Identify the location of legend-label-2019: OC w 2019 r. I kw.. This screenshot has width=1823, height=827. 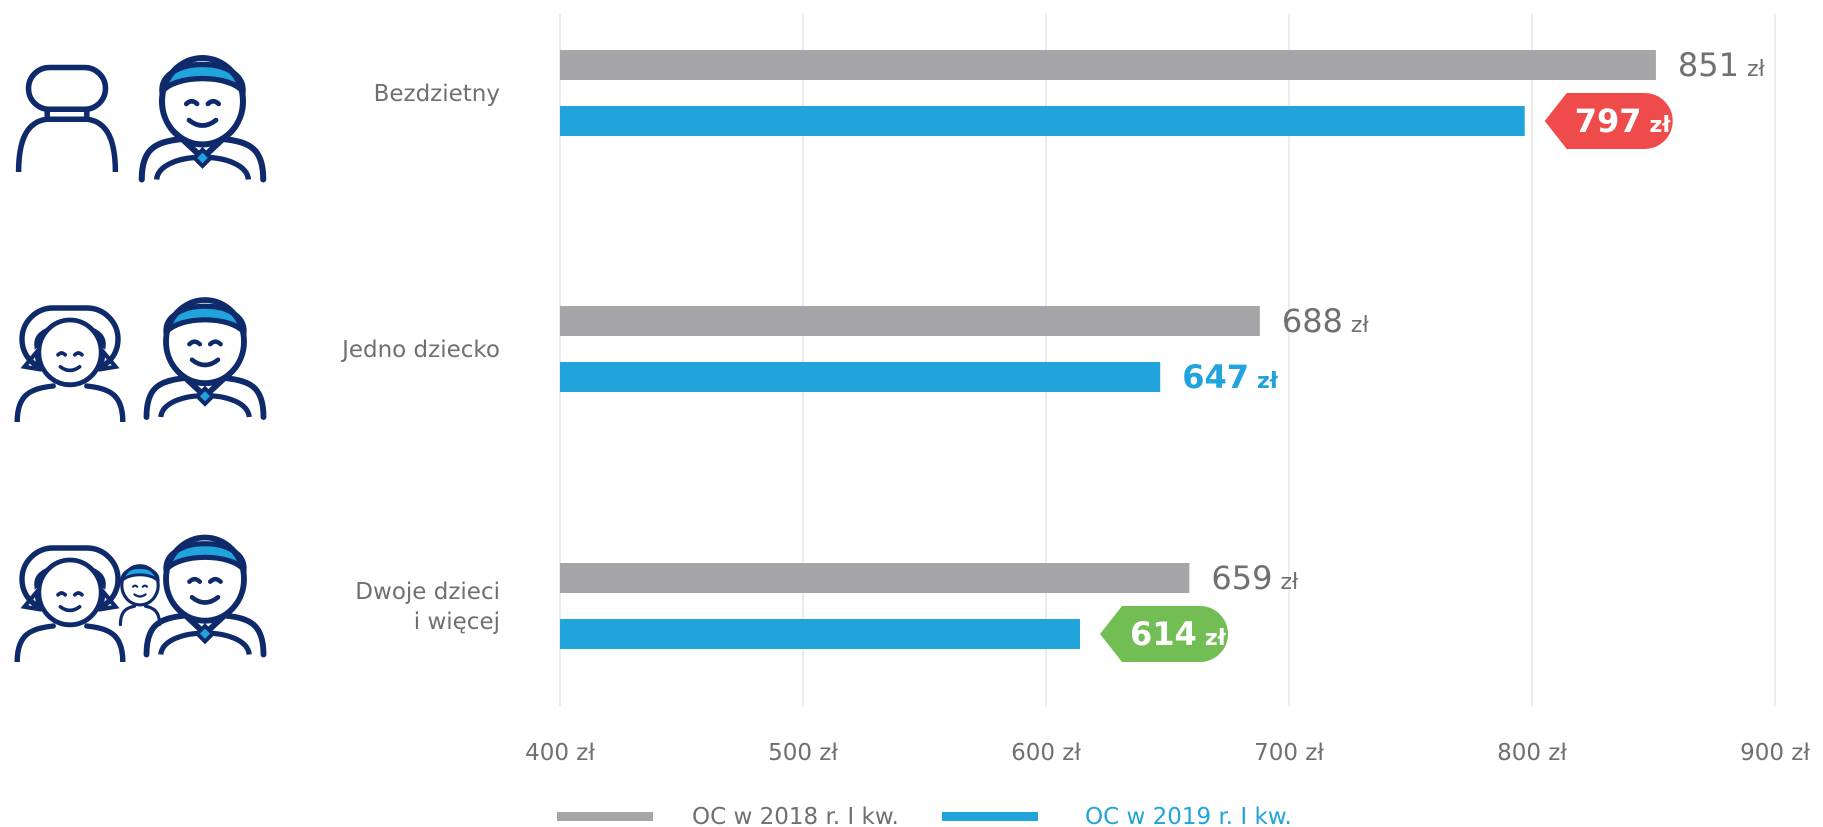
(1188, 815).